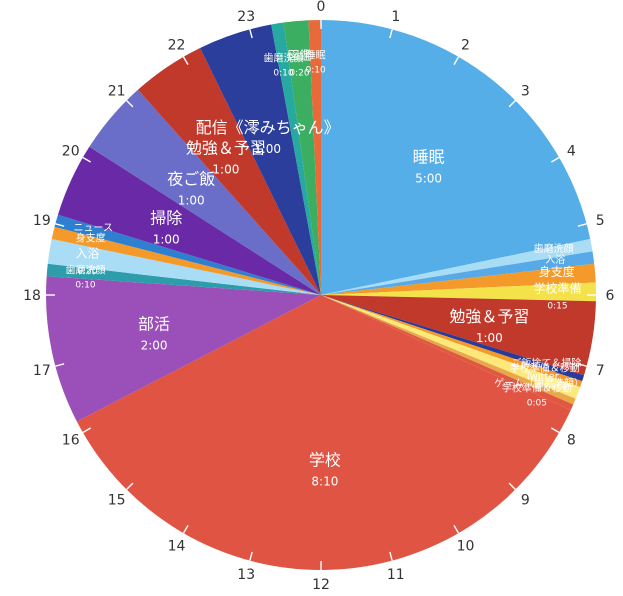 The width and height of the screenshot is (623, 596). I want to click on hour-label: 18, so click(32, 296).